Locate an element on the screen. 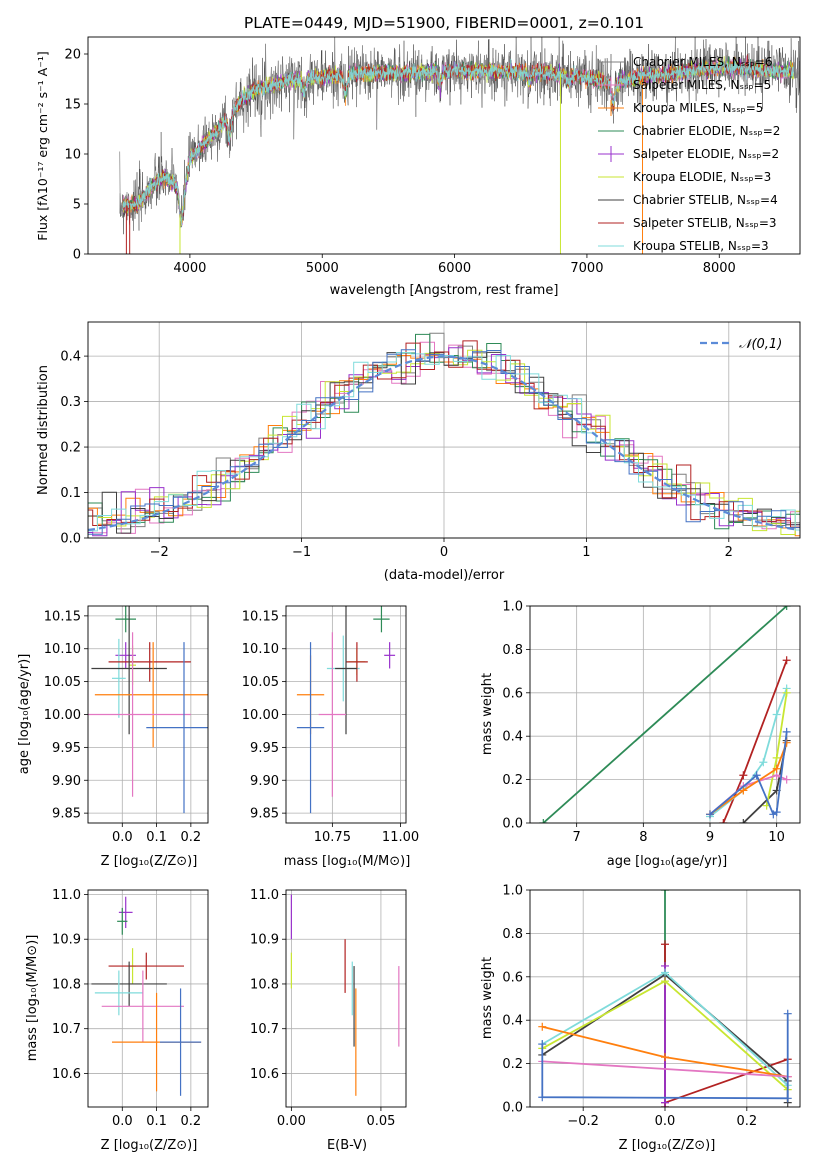 This screenshot has width=819, height=1170. histogram-ylabel: Normed distribution is located at coordinates (43, 430).